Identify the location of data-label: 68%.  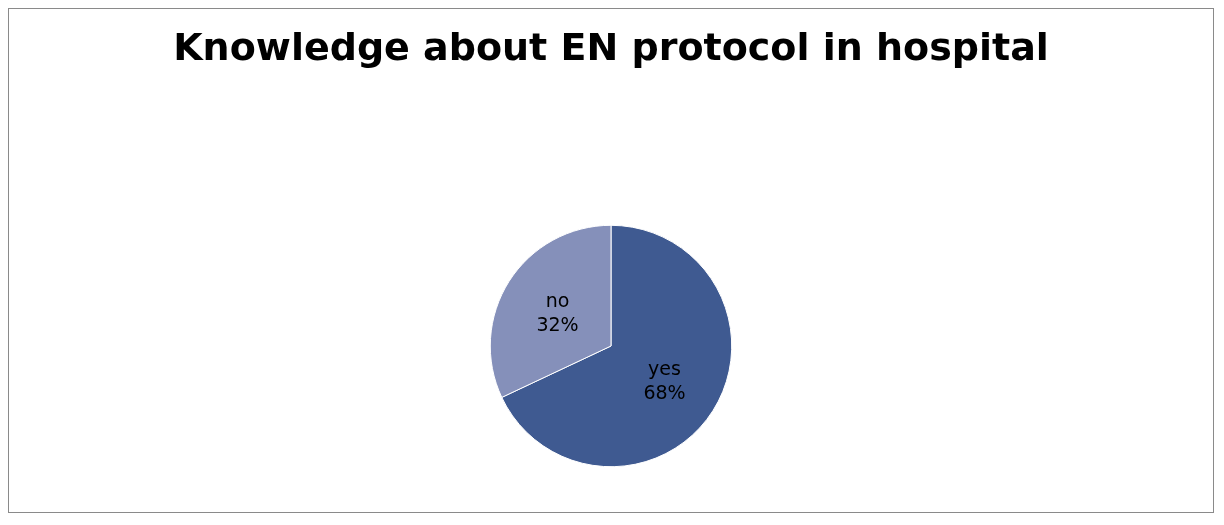
(664, 391).